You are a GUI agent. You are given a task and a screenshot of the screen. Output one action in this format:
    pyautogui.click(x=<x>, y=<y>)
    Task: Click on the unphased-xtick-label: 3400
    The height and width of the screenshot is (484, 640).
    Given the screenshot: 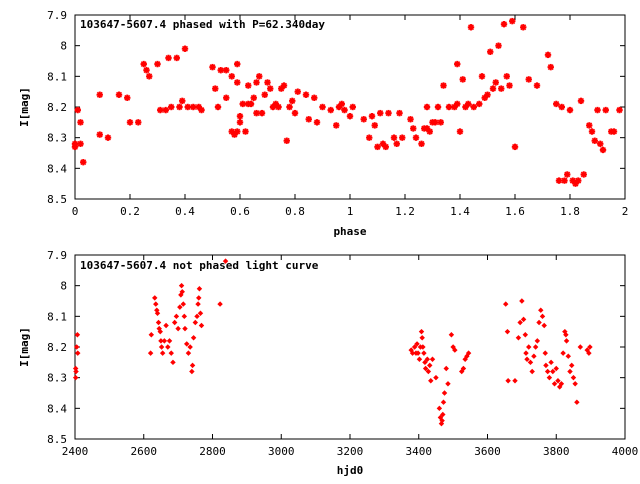 What is the action you would take?
    pyautogui.click(x=419, y=451)
    